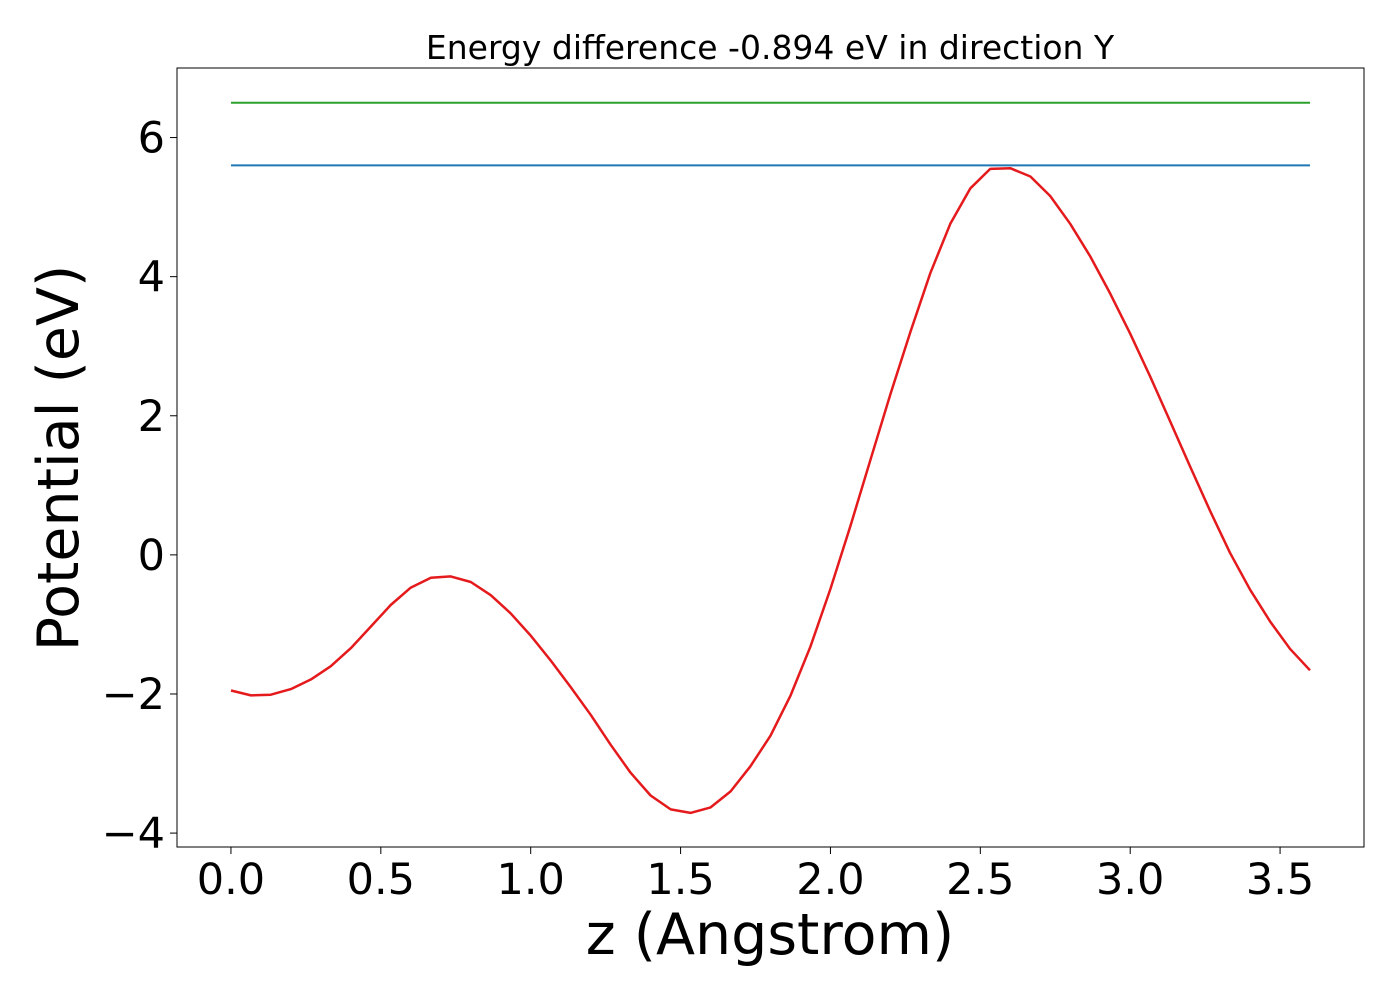 The image size is (1400, 1000). I want to click on x-tick-label: 3.5, so click(1280, 880).